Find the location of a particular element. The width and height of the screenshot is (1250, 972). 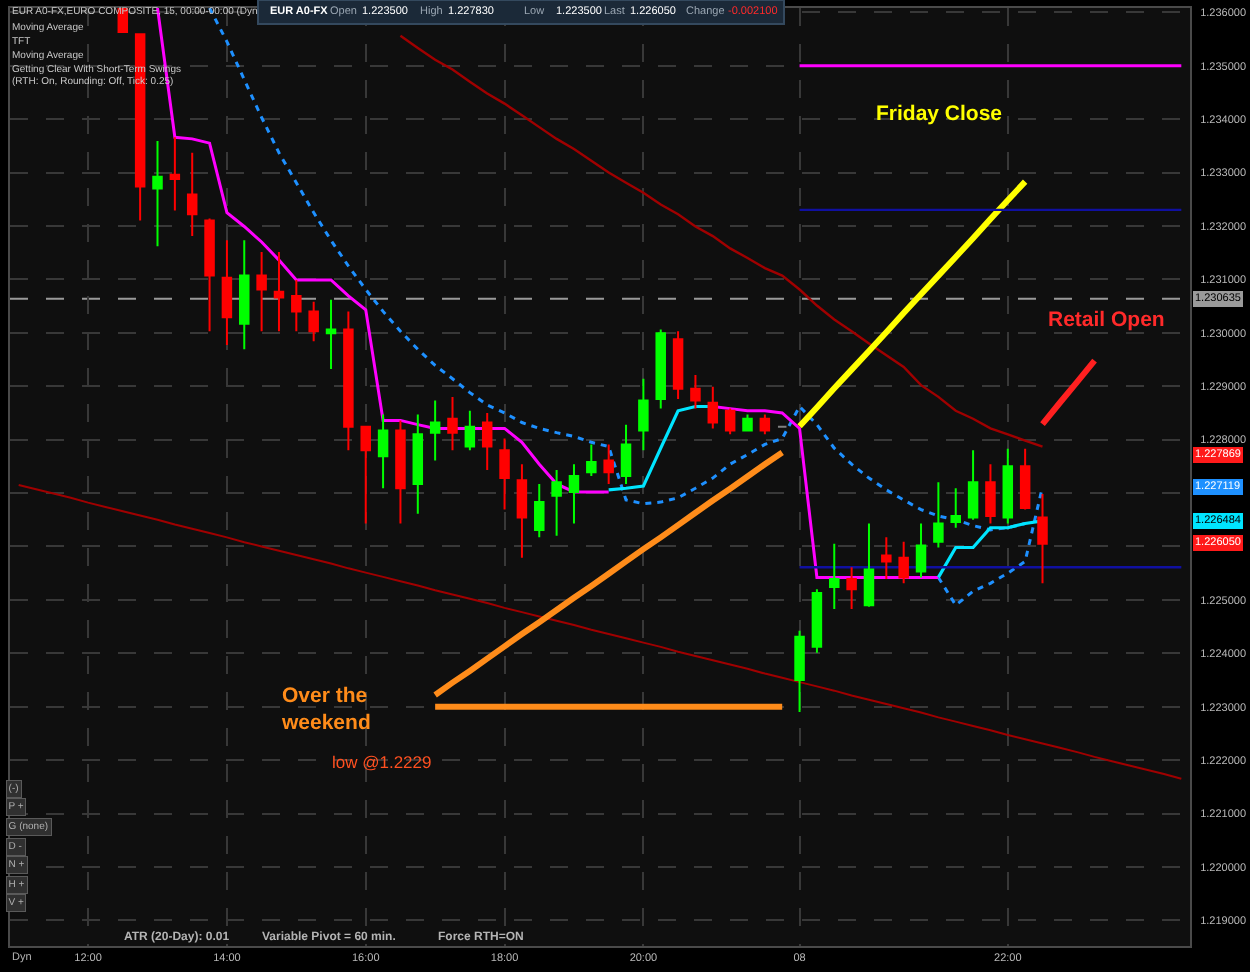

annotation: Over the weekend is located at coordinates (325, 710).